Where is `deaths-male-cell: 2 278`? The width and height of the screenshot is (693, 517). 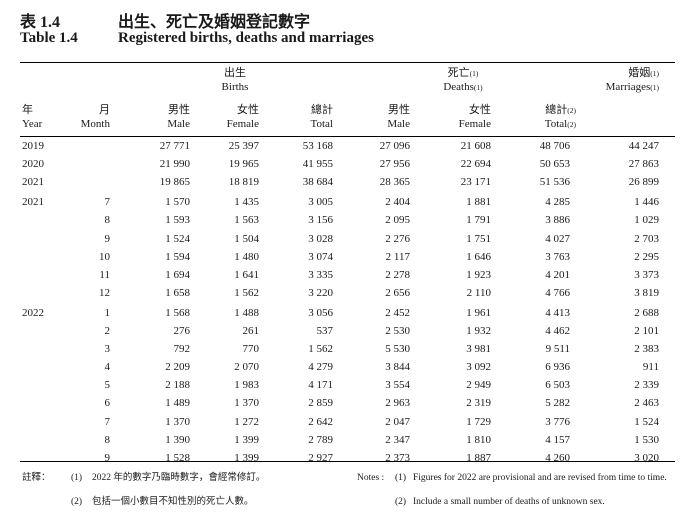
deaths-male-cell: 2 278 is located at coordinates (397, 274).